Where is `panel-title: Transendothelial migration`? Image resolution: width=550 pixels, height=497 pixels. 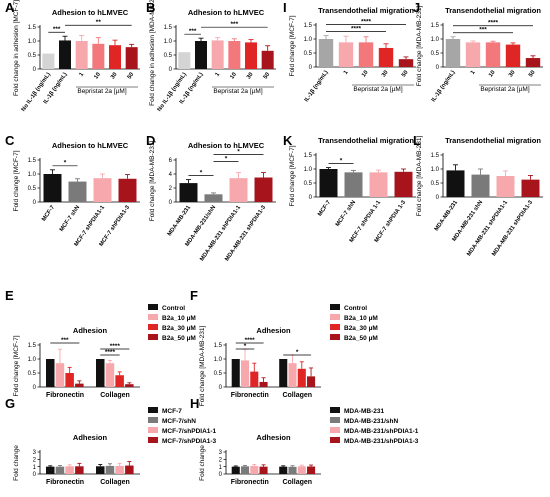 panel-title: Transendothelial migration is located at coordinates (493, 10).